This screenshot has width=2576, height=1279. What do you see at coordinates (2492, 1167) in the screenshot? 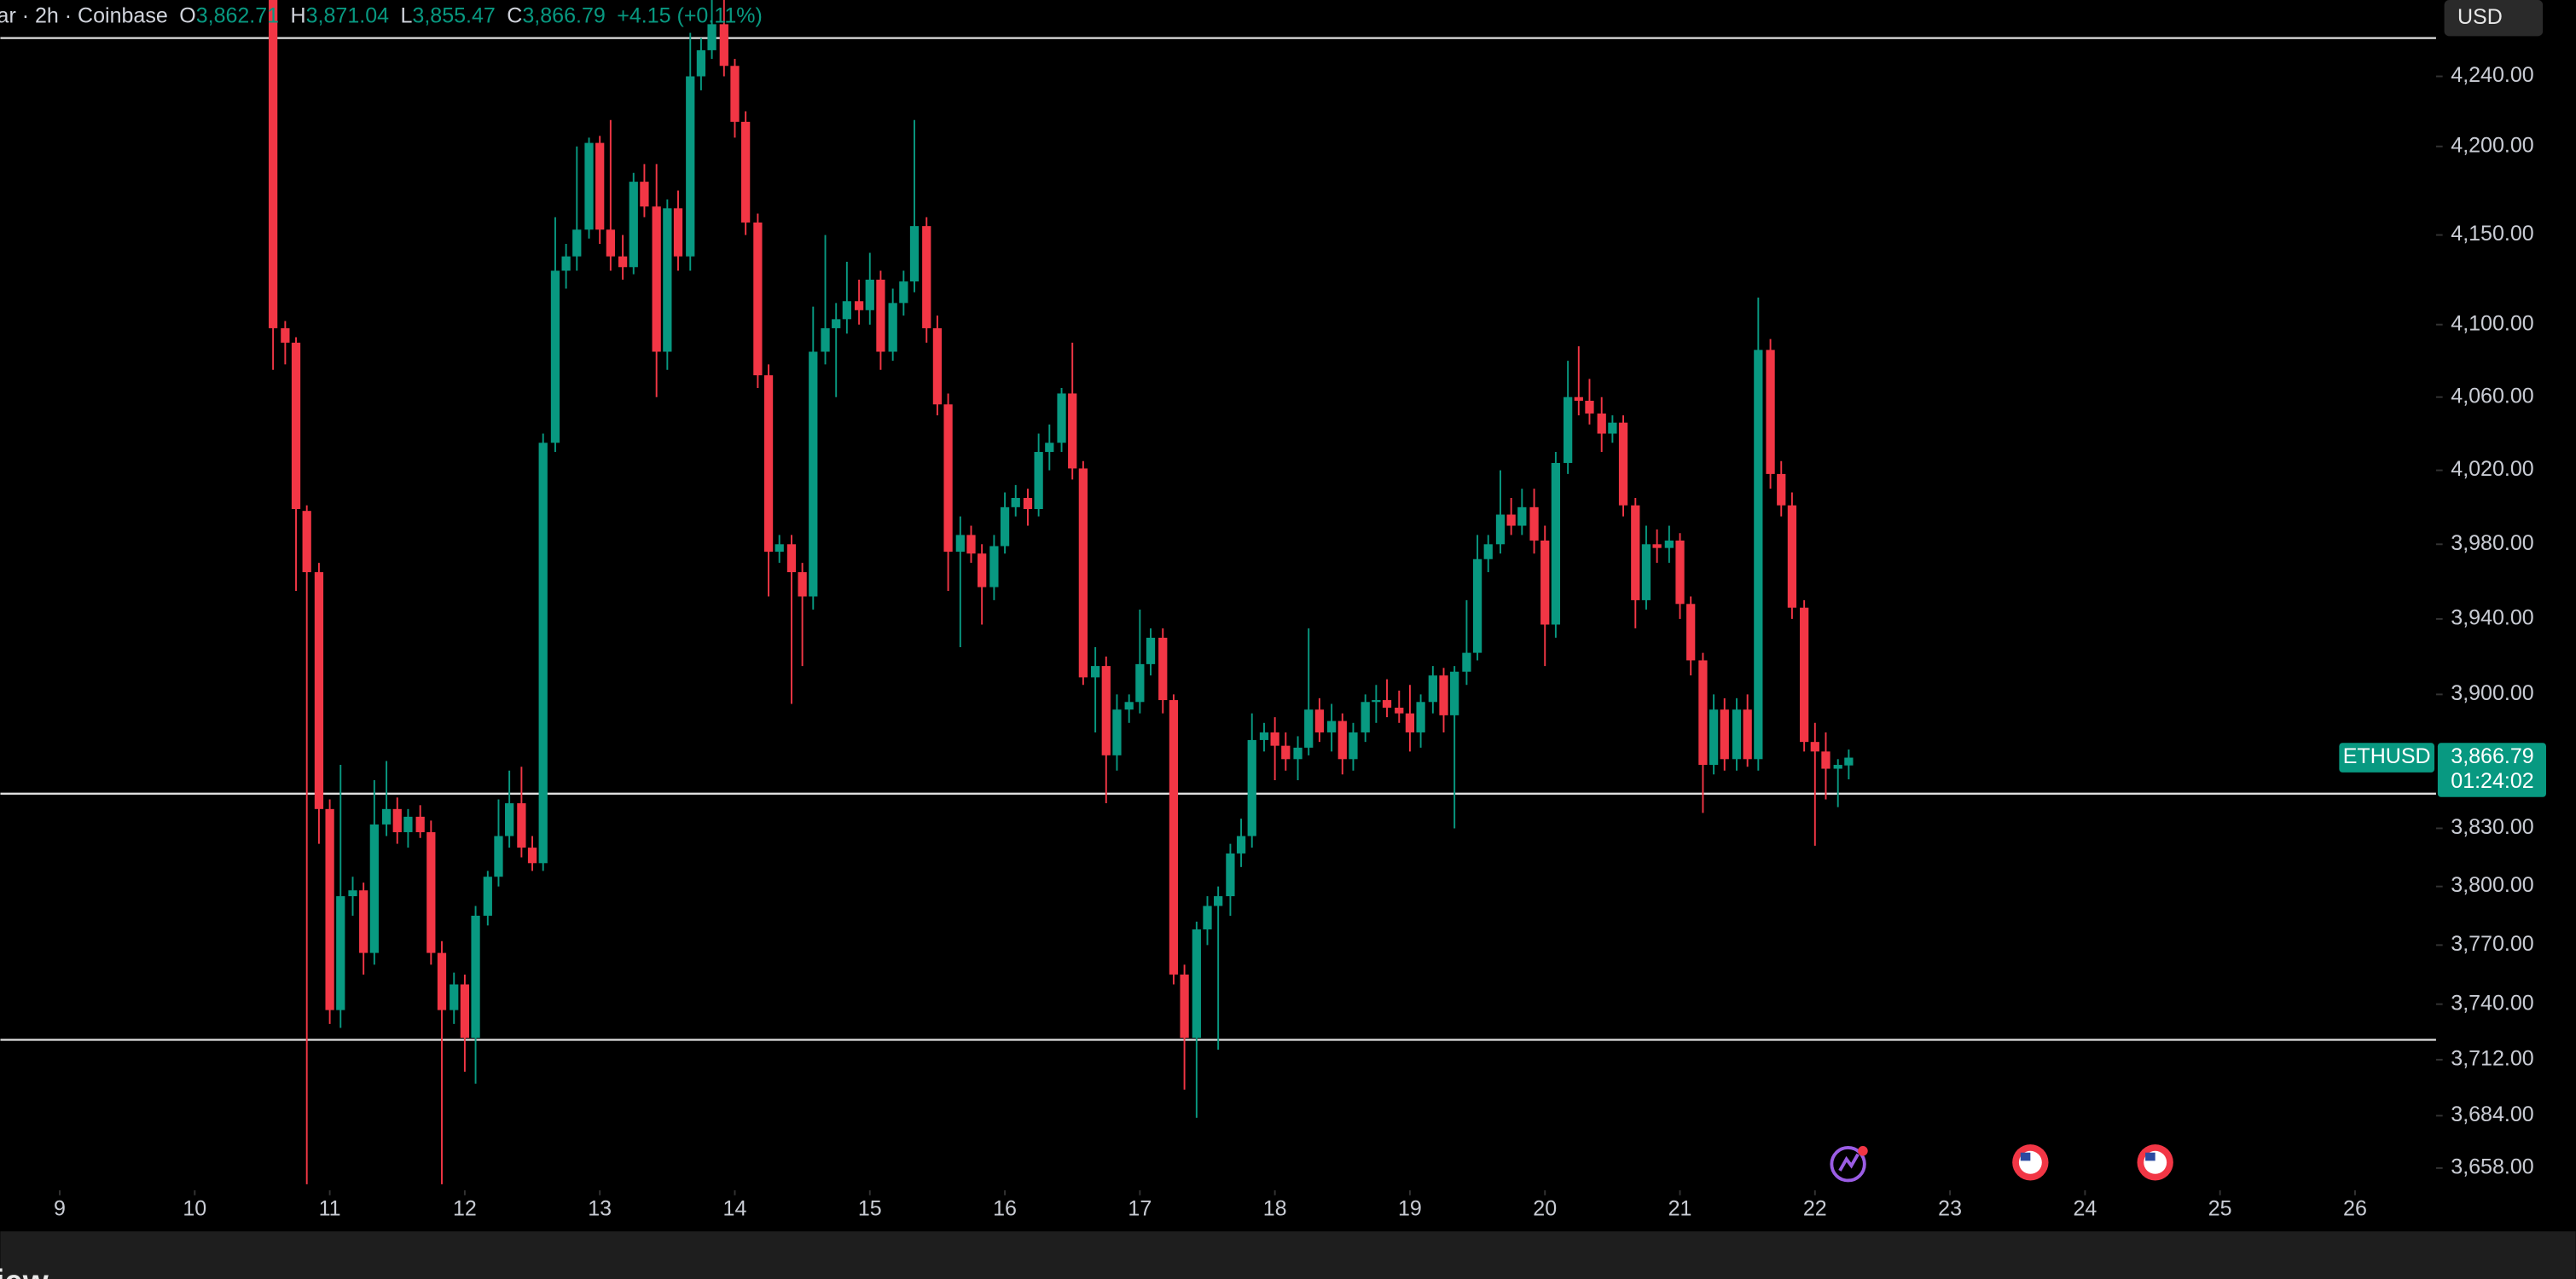
I see `y-tick-label: 3,658.00` at bounding box center [2492, 1167].